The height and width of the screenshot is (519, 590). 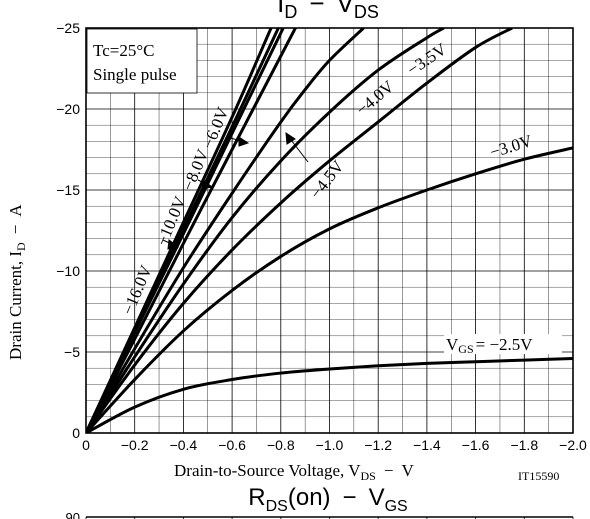 What do you see at coordinates (235, 191) in the screenshot?
I see `label-pointers` at bounding box center [235, 191].